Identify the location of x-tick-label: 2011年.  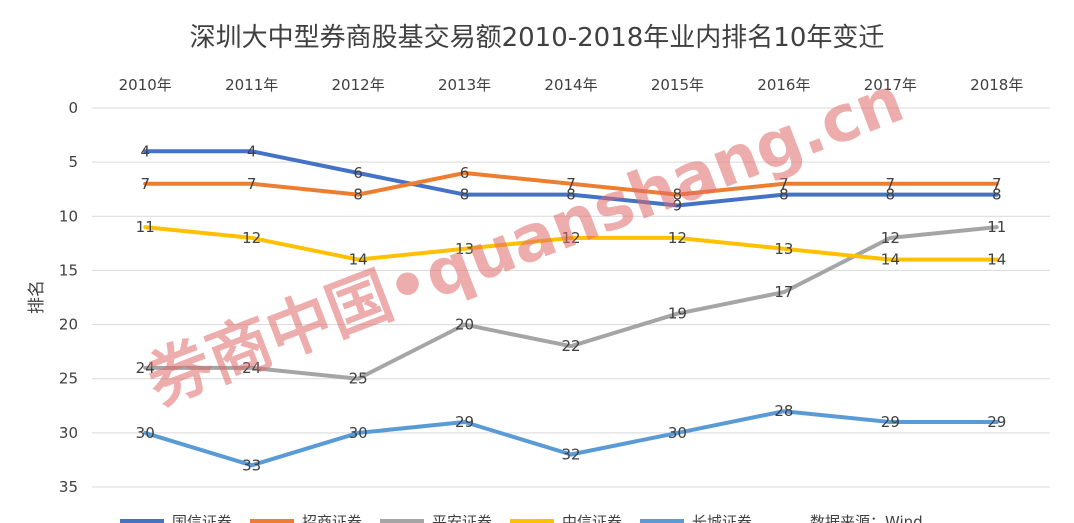
(251, 85).